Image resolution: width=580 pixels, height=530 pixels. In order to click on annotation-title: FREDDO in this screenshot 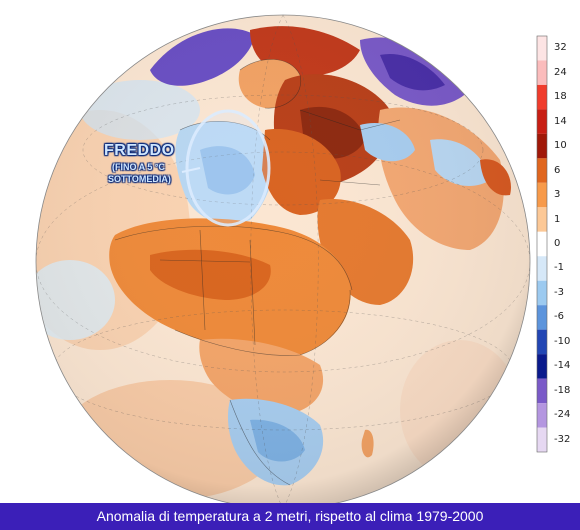, I will do `click(139, 150)`.